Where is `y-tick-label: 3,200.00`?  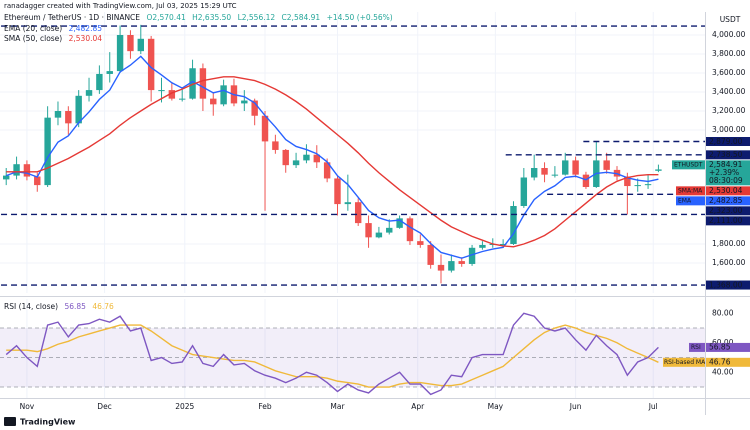 y-tick-label: 3,200.00 is located at coordinates (729, 110).